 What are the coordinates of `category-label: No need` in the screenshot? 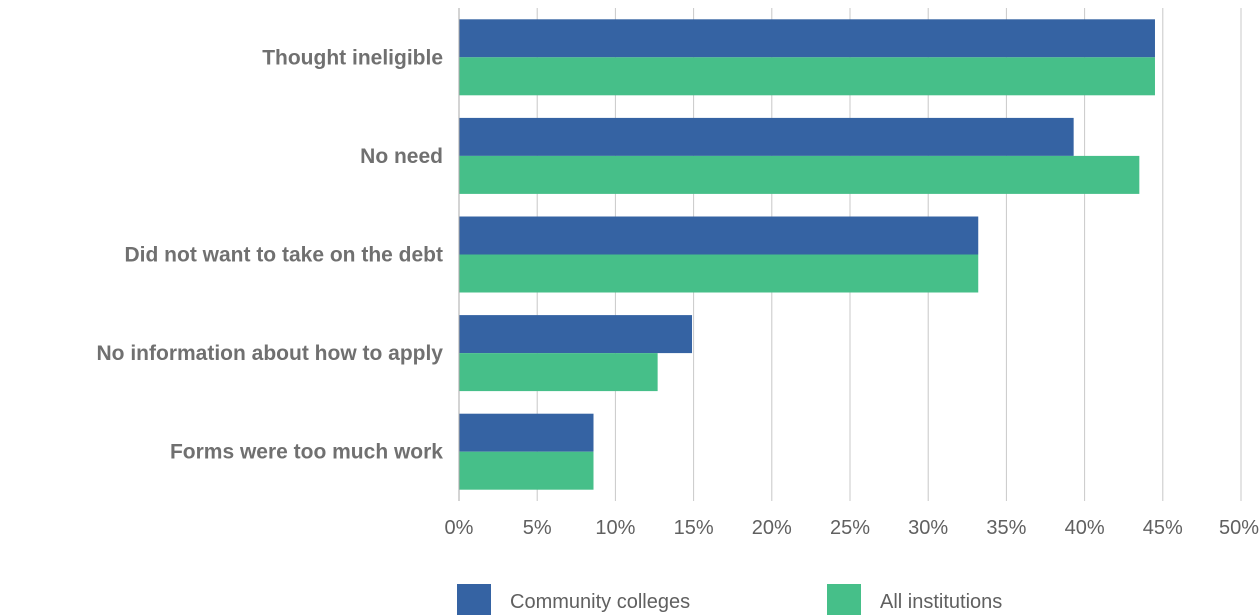 It's located at (401, 156).